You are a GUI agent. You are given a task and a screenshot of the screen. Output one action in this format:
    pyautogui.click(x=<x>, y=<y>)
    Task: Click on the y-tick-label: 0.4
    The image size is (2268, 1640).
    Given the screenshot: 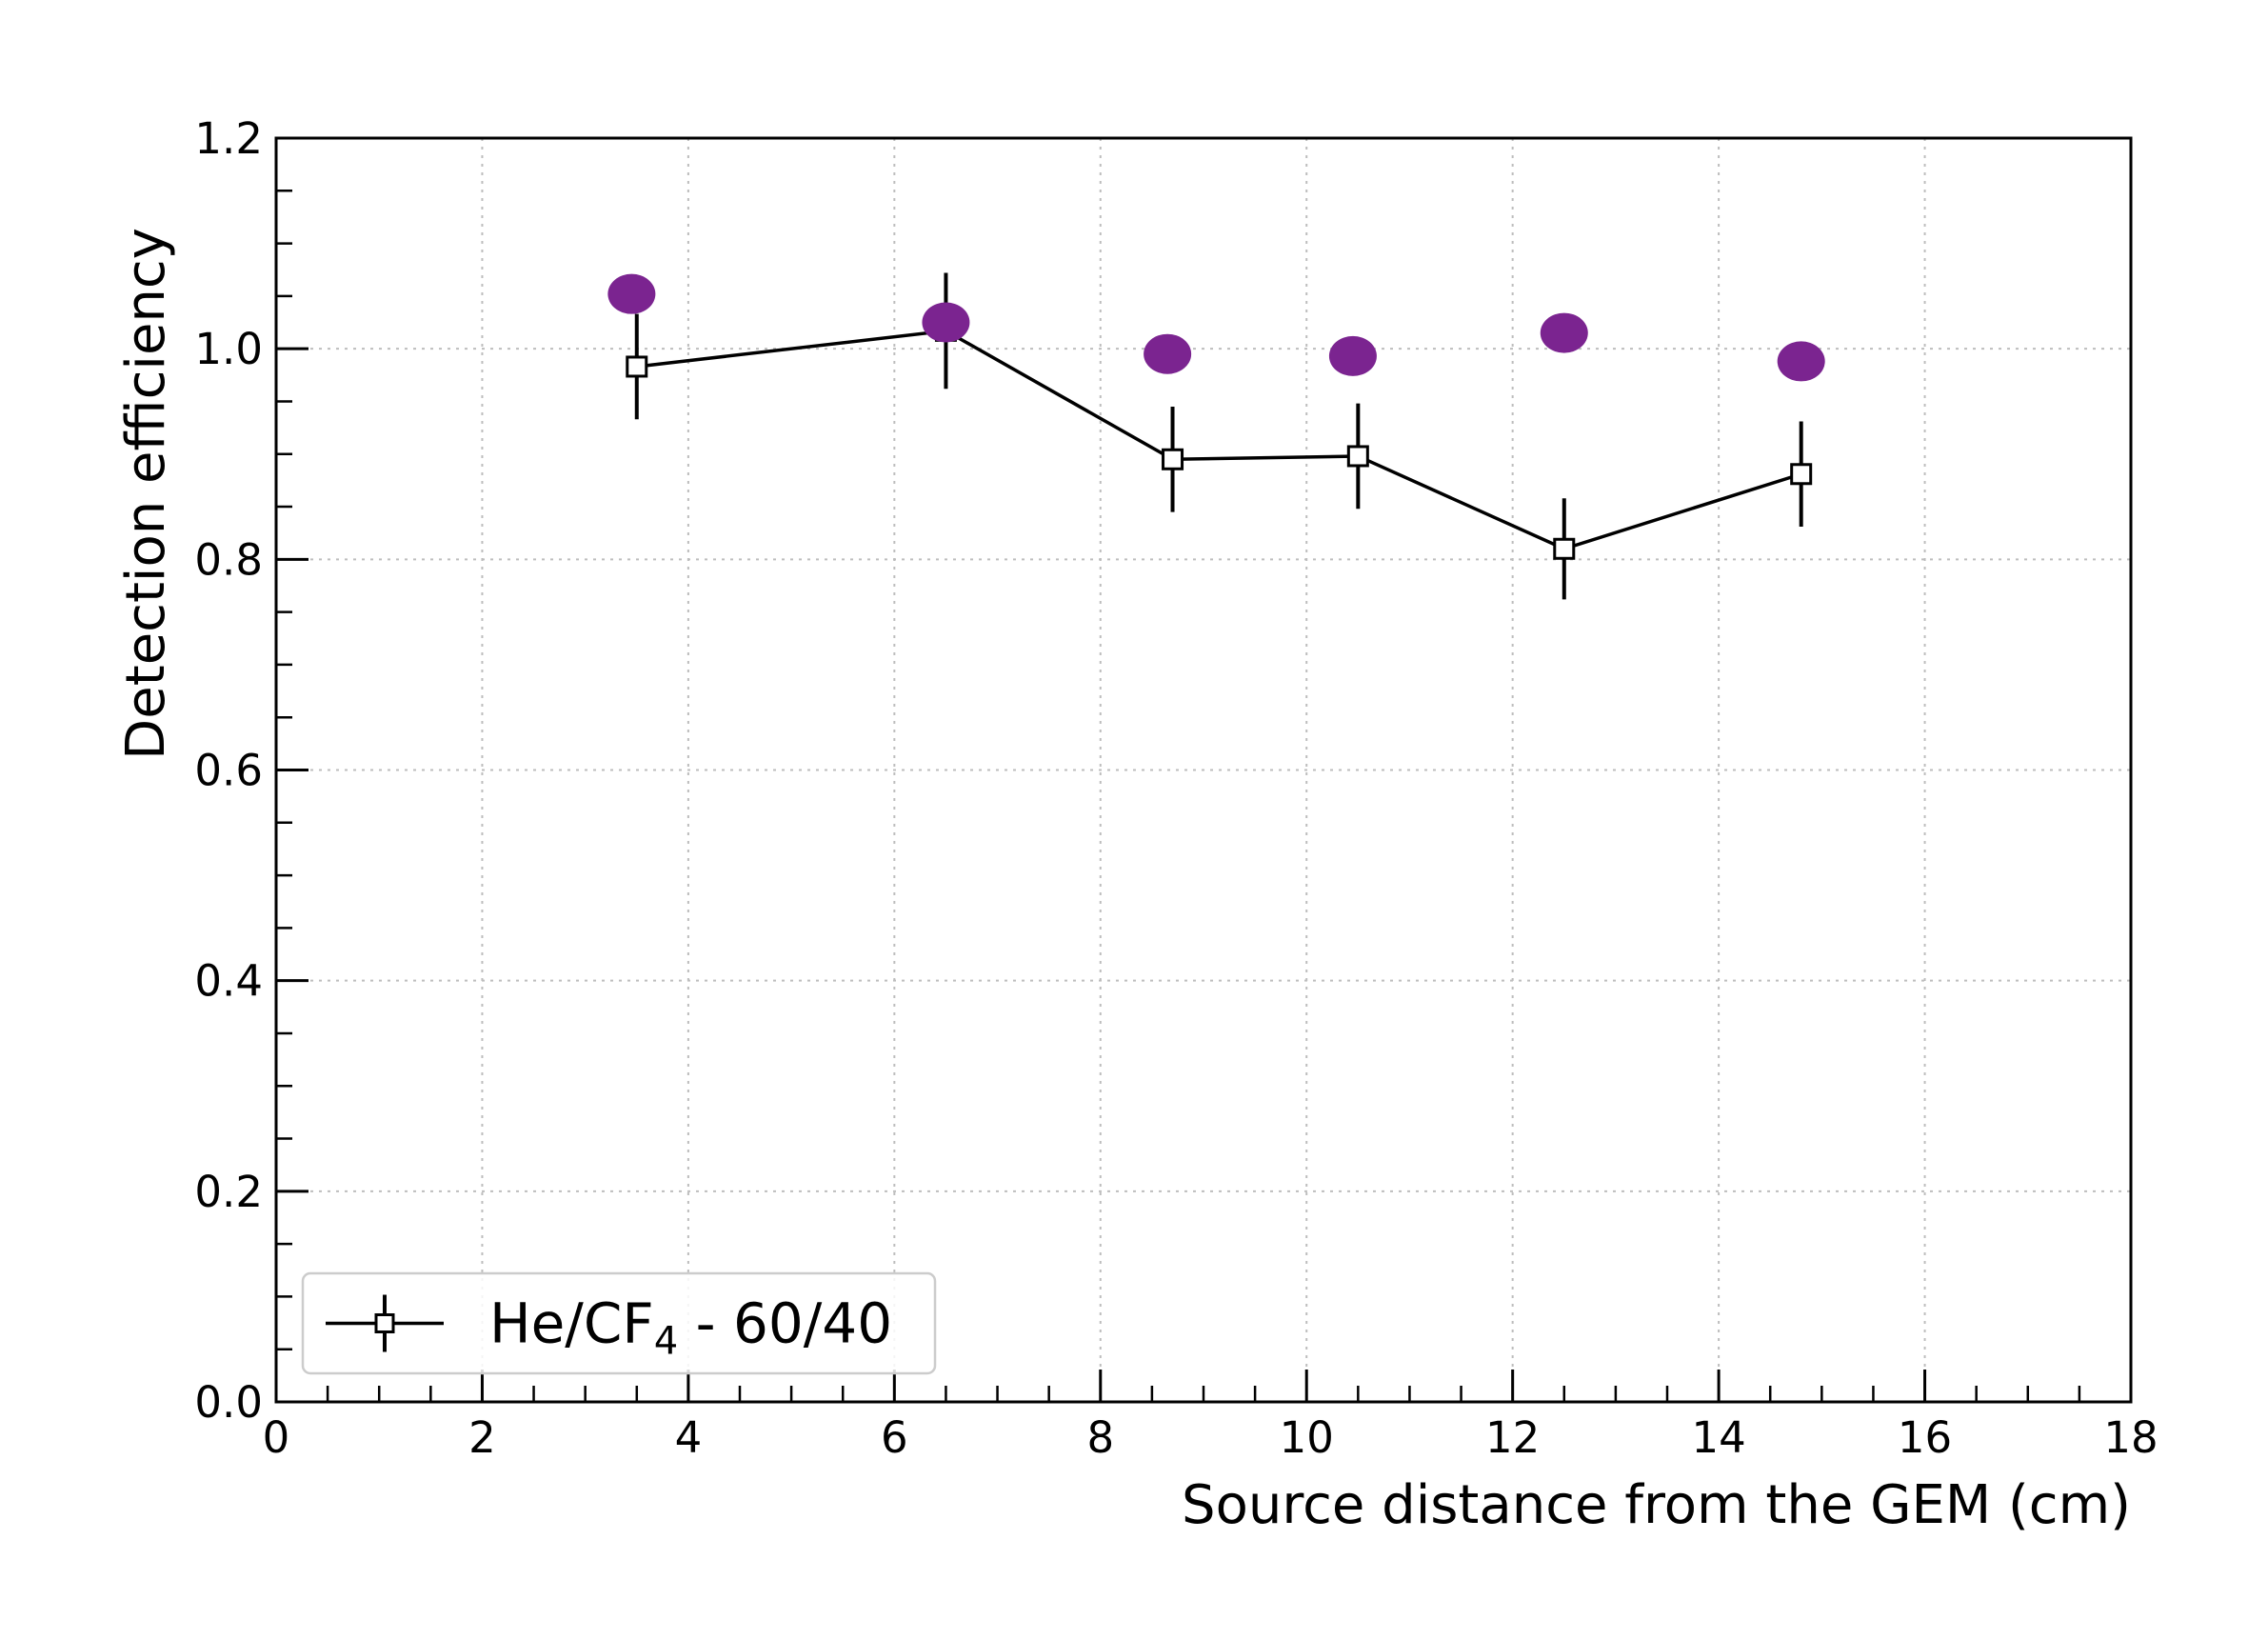 What is the action you would take?
    pyautogui.click(x=228, y=981)
    